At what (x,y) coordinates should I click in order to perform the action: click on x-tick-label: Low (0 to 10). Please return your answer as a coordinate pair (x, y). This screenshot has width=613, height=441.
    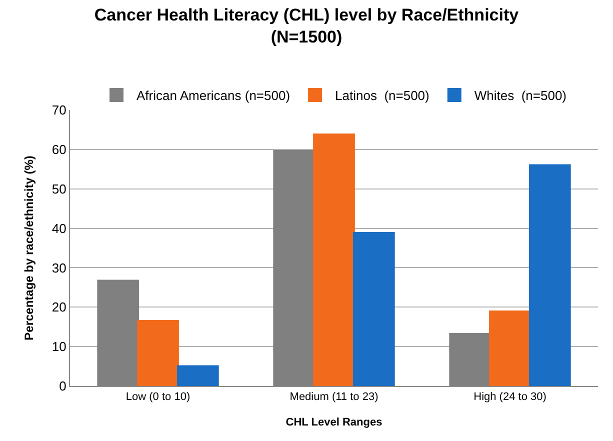
    Looking at the image, I should click on (158, 397).